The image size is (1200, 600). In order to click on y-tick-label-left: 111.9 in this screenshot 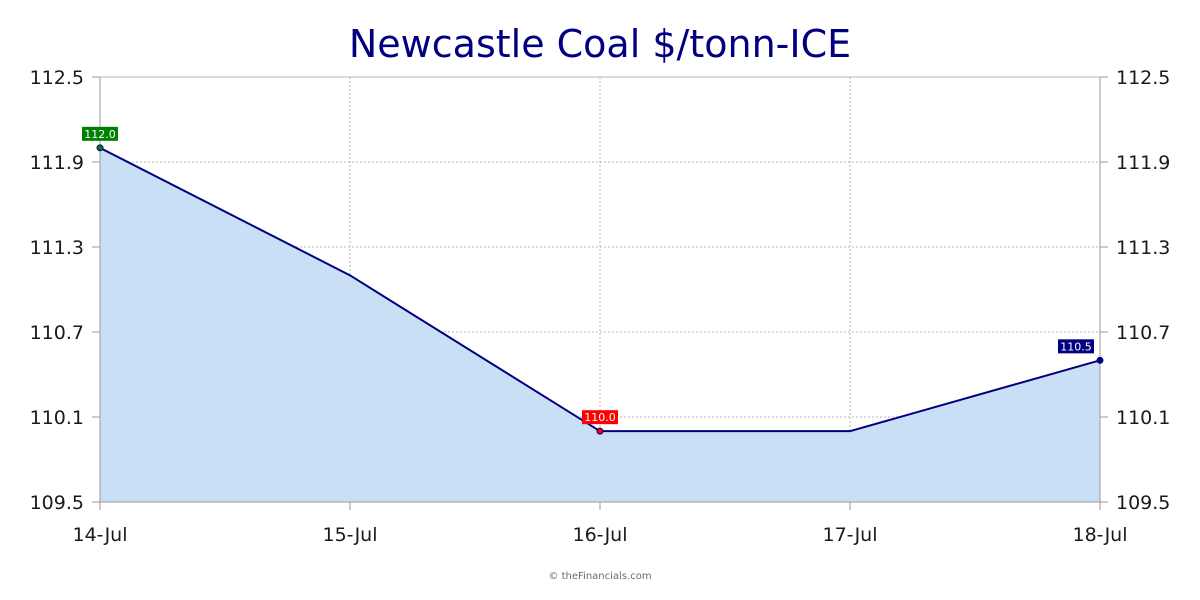, I will do `click(57, 163)`.